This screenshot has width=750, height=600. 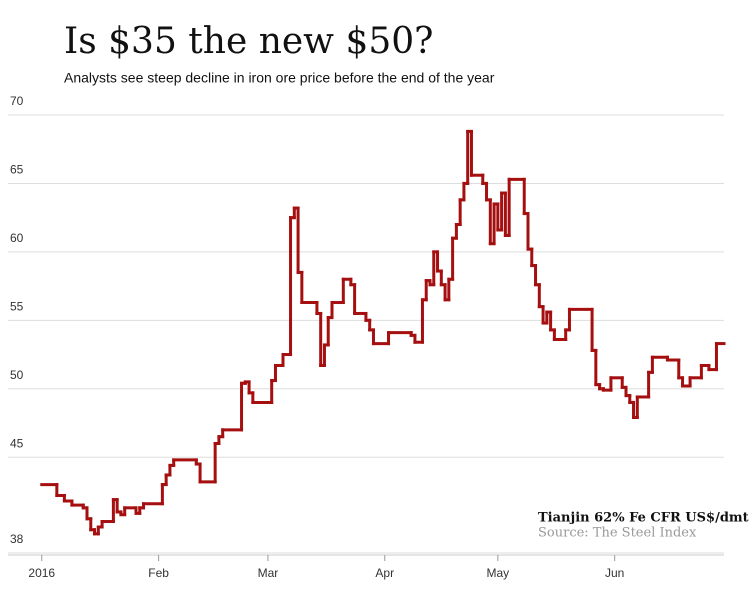 I want to click on y-tick-label: 55, so click(x=17, y=306).